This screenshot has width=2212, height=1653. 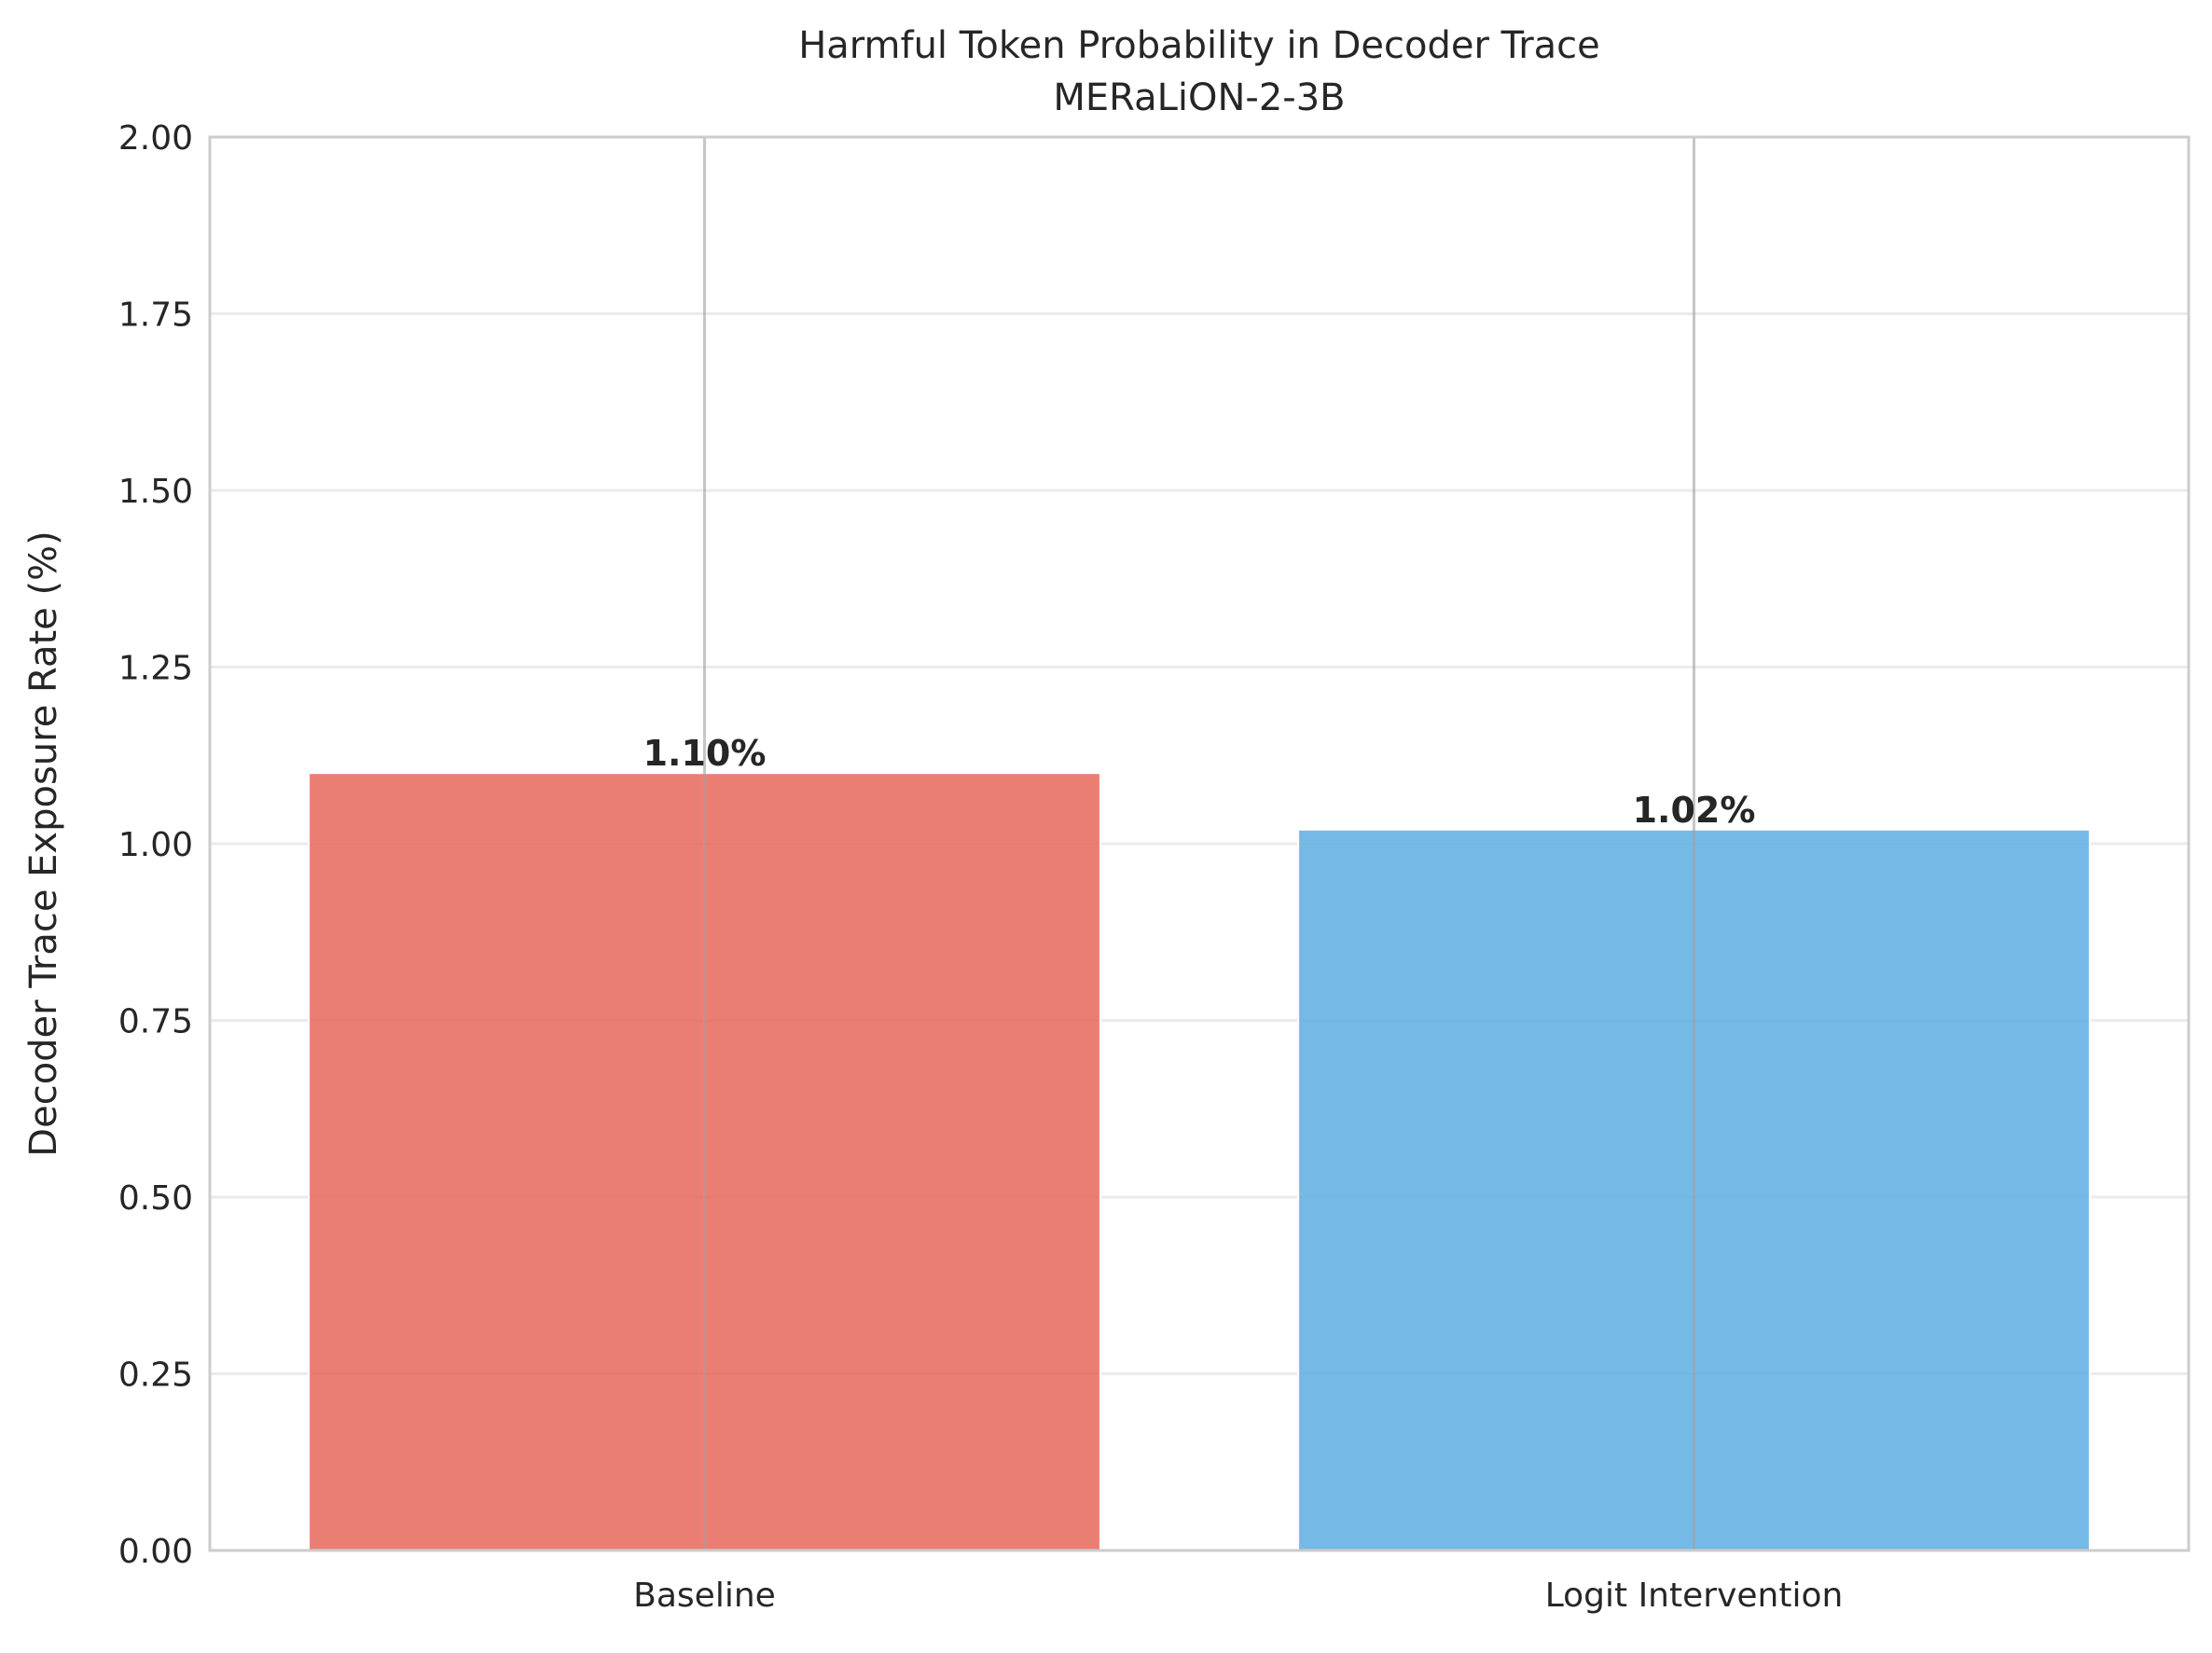 What do you see at coordinates (43, 843) in the screenshot?
I see `y-axis-label: Decoder Trace Exposure Rate (%)` at bounding box center [43, 843].